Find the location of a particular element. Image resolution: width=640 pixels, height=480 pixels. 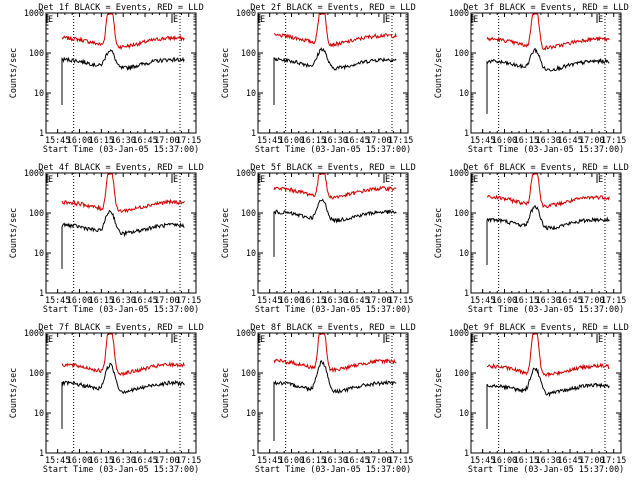

panel-title: Det 4f BLACK = Events, RED = LLD is located at coordinates (121, 168).